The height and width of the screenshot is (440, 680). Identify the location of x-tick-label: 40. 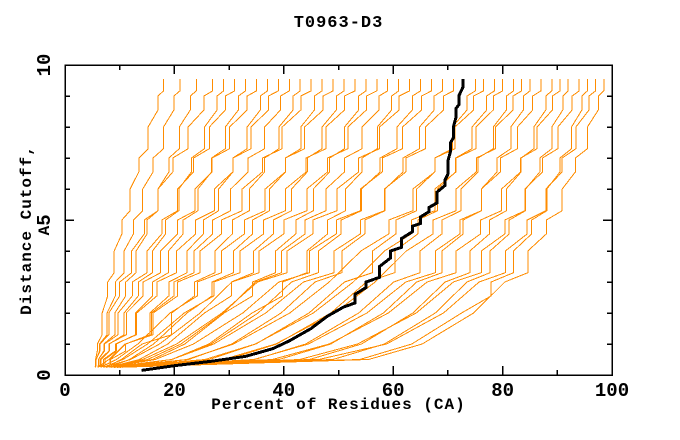
(283, 391).